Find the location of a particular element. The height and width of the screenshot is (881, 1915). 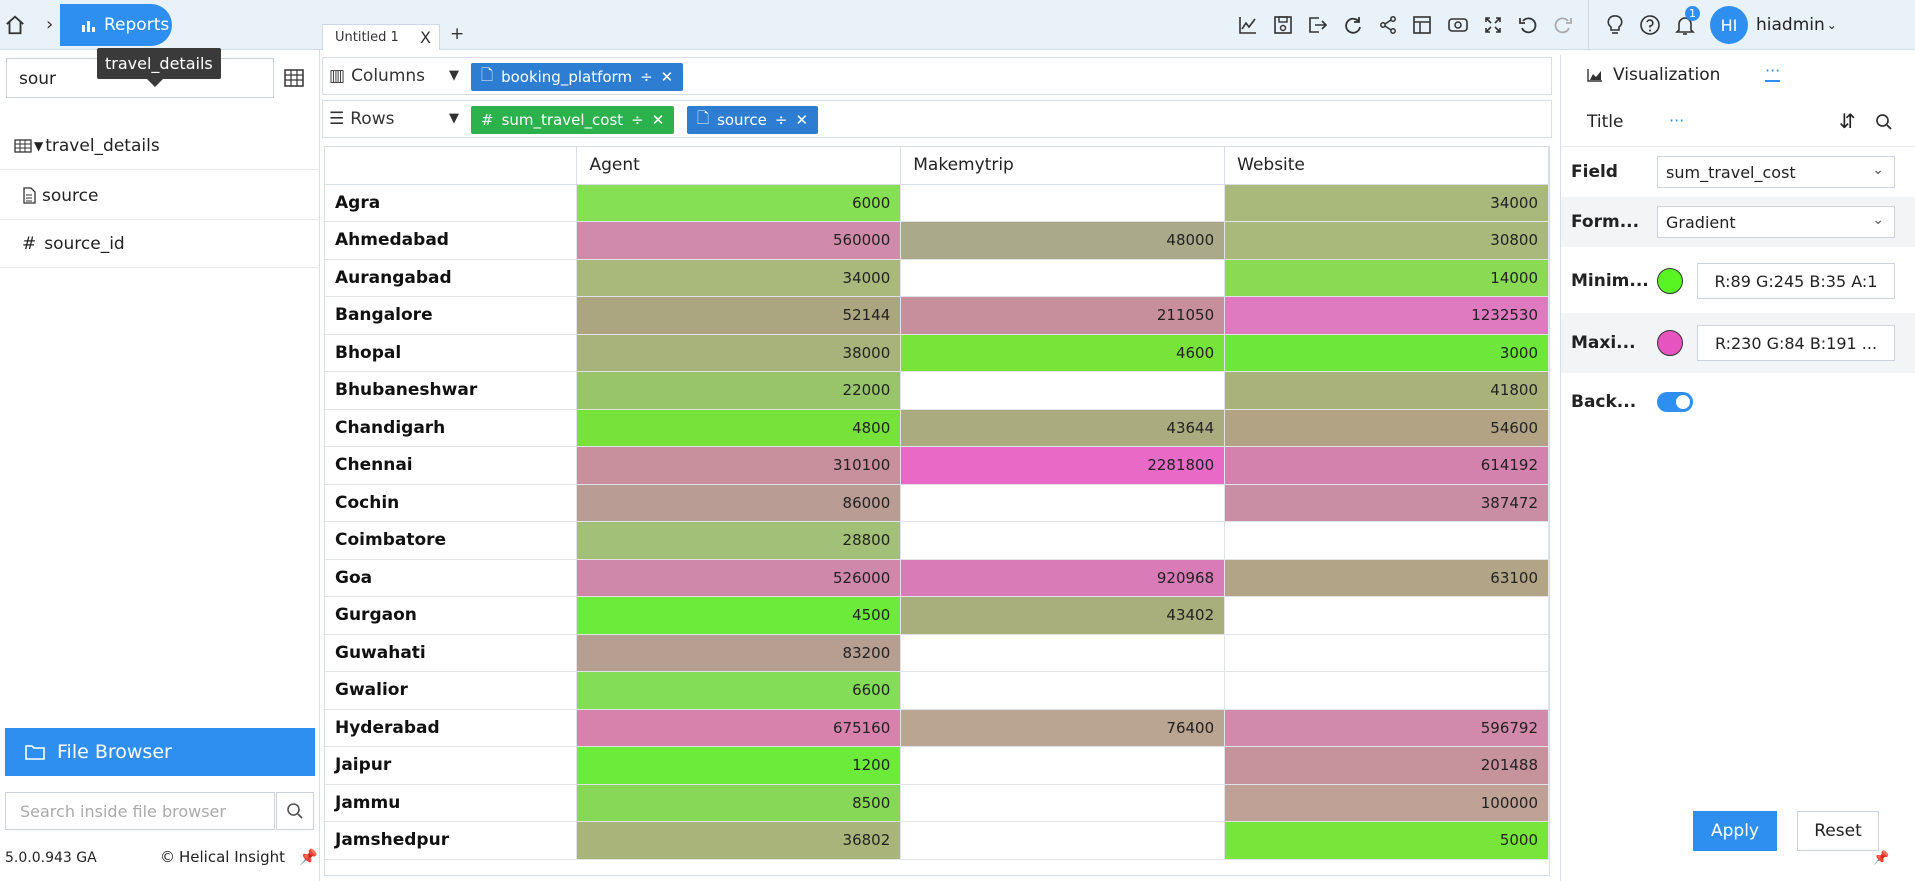

table-cell: 4600 is located at coordinates (1063, 353).